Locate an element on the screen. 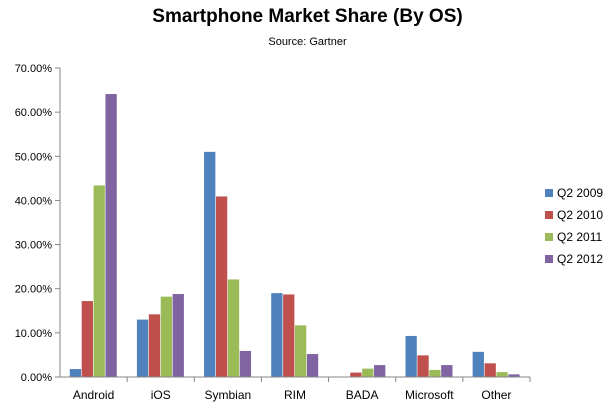  bar-q2-2009-microsoft is located at coordinates (411, 356).